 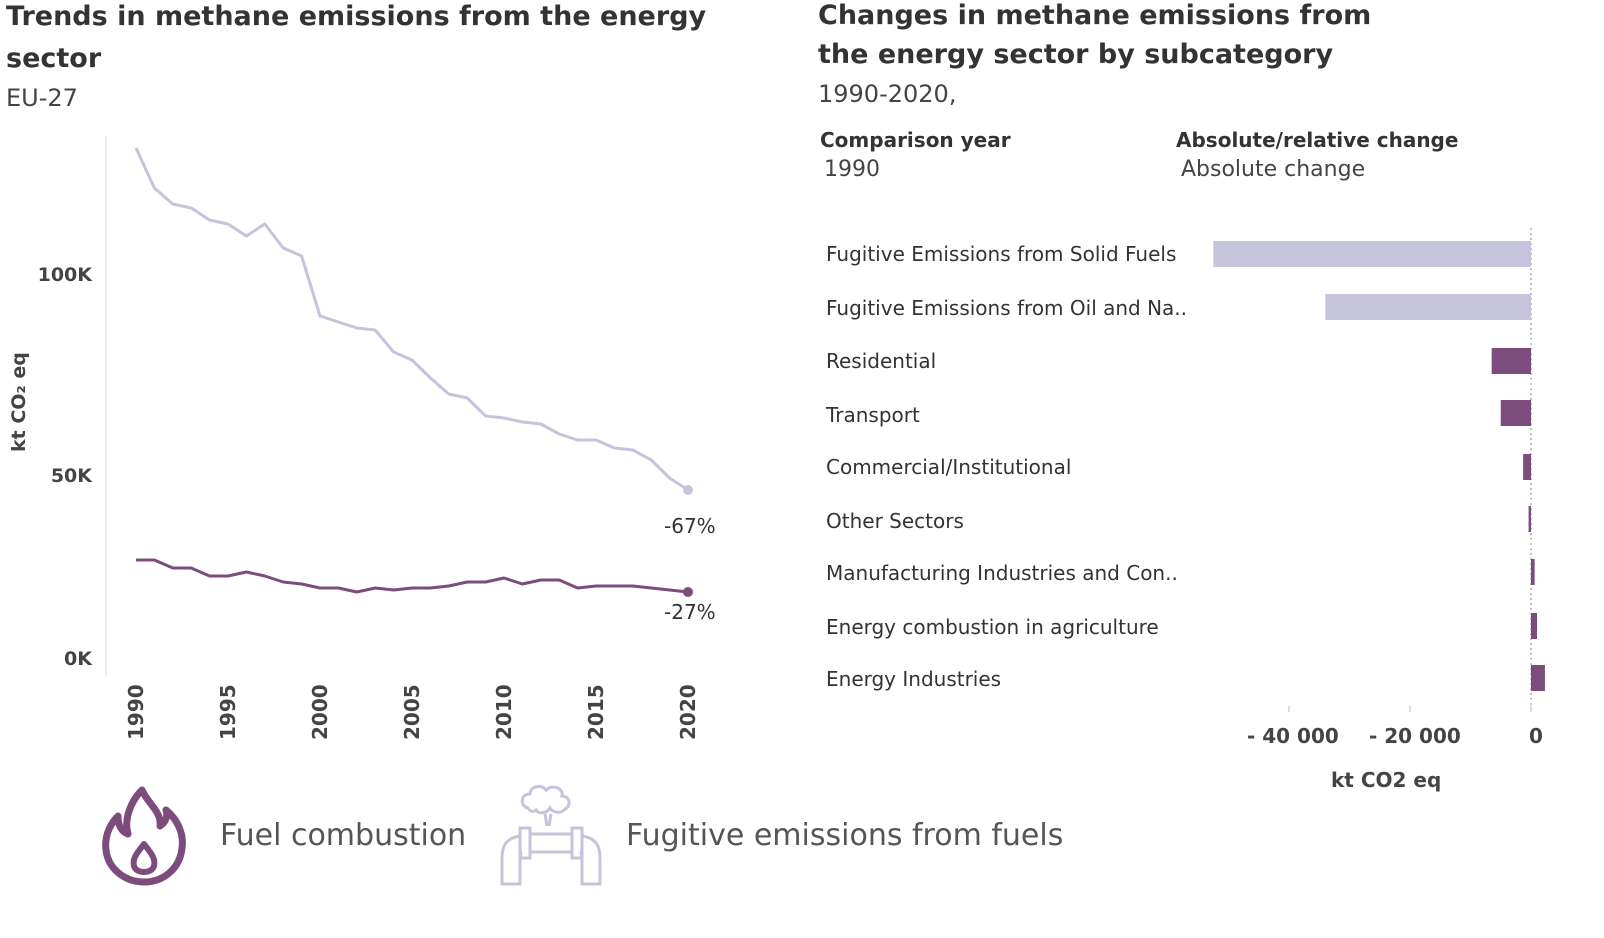 What do you see at coordinates (852, 169) in the screenshot?
I see `comparison-year-value: 1990` at bounding box center [852, 169].